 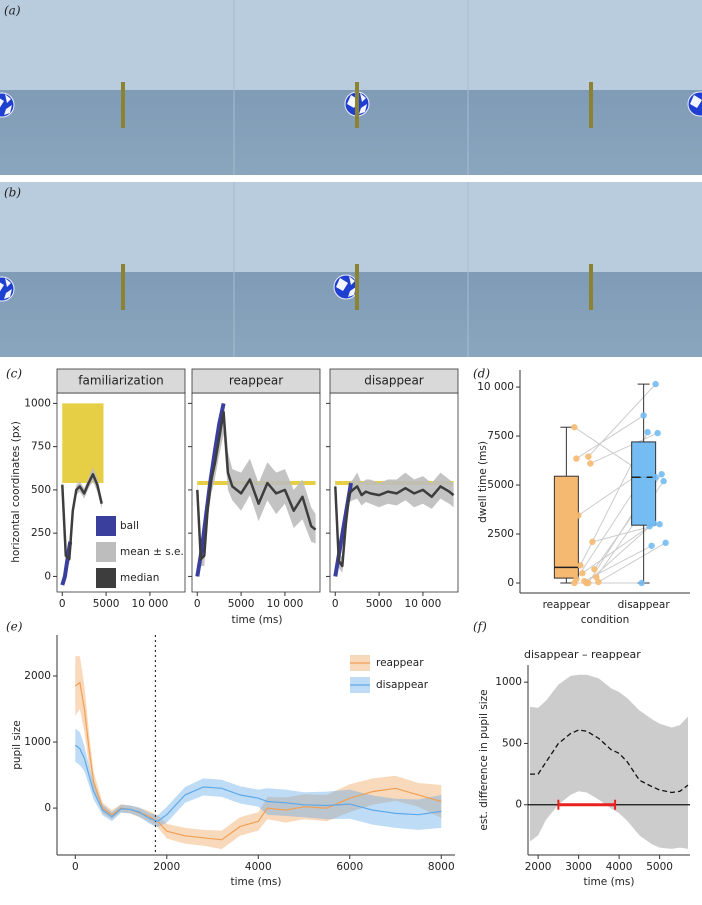 What do you see at coordinates (400, 663) in the screenshot?
I see `legend-label: reappear` at bounding box center [400, 663].